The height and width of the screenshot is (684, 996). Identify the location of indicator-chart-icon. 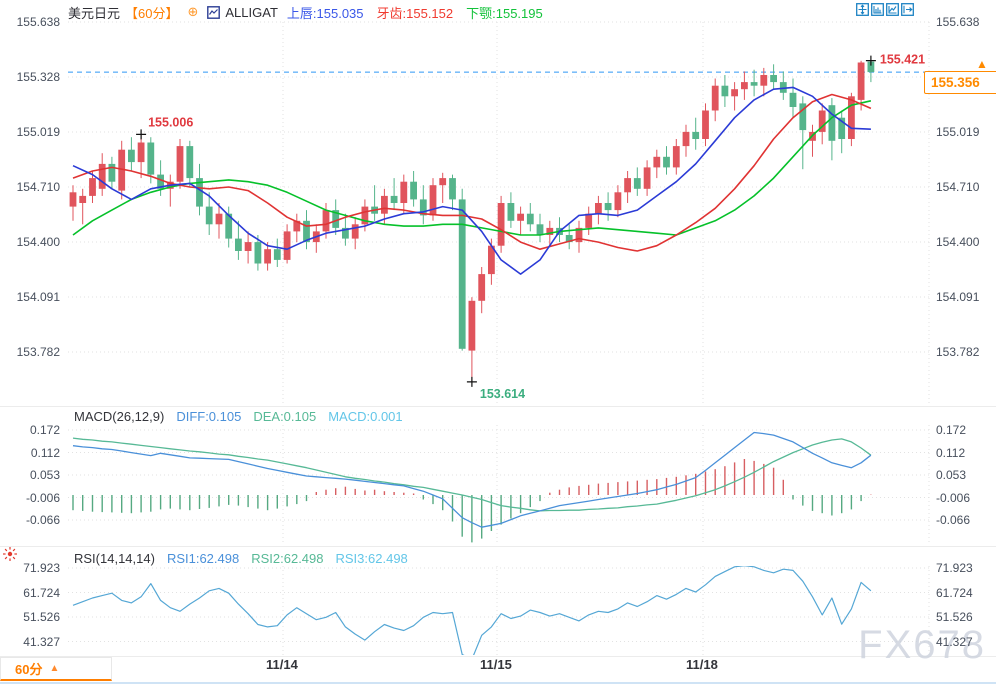
(214, 12).